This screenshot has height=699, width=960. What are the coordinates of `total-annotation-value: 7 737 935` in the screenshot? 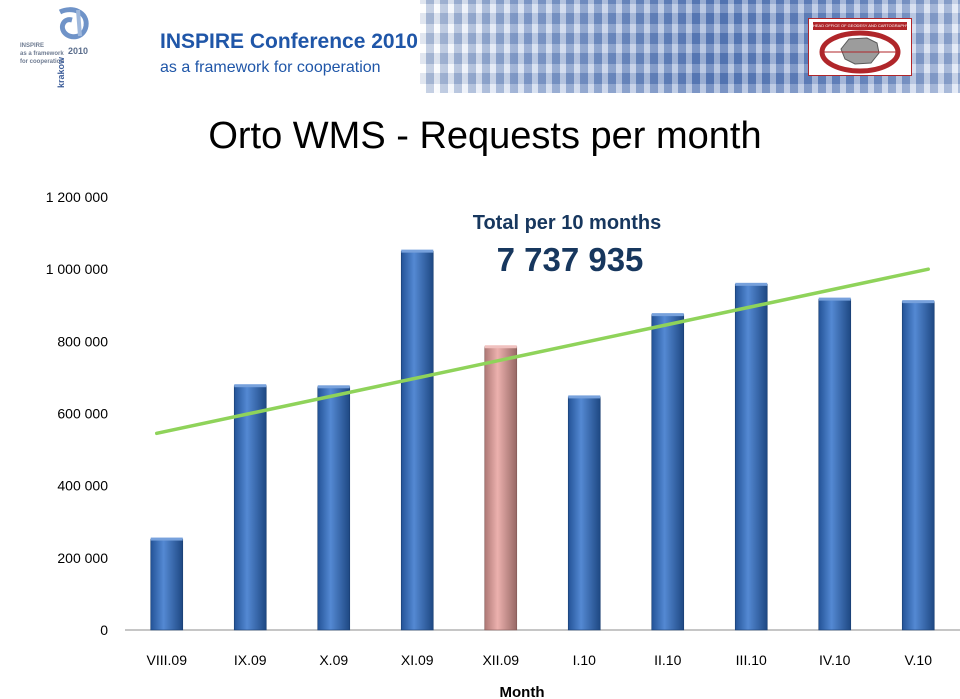 It's located at (570, 259).